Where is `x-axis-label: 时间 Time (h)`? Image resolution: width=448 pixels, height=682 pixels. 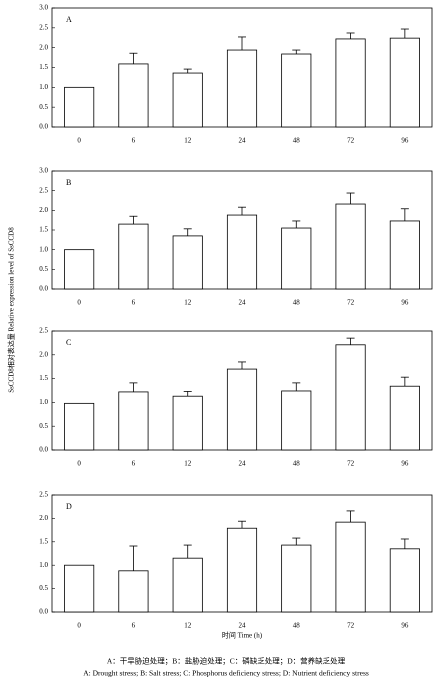
x-axis-label: 时间 Time (h) is located at coordinates (242, 635).